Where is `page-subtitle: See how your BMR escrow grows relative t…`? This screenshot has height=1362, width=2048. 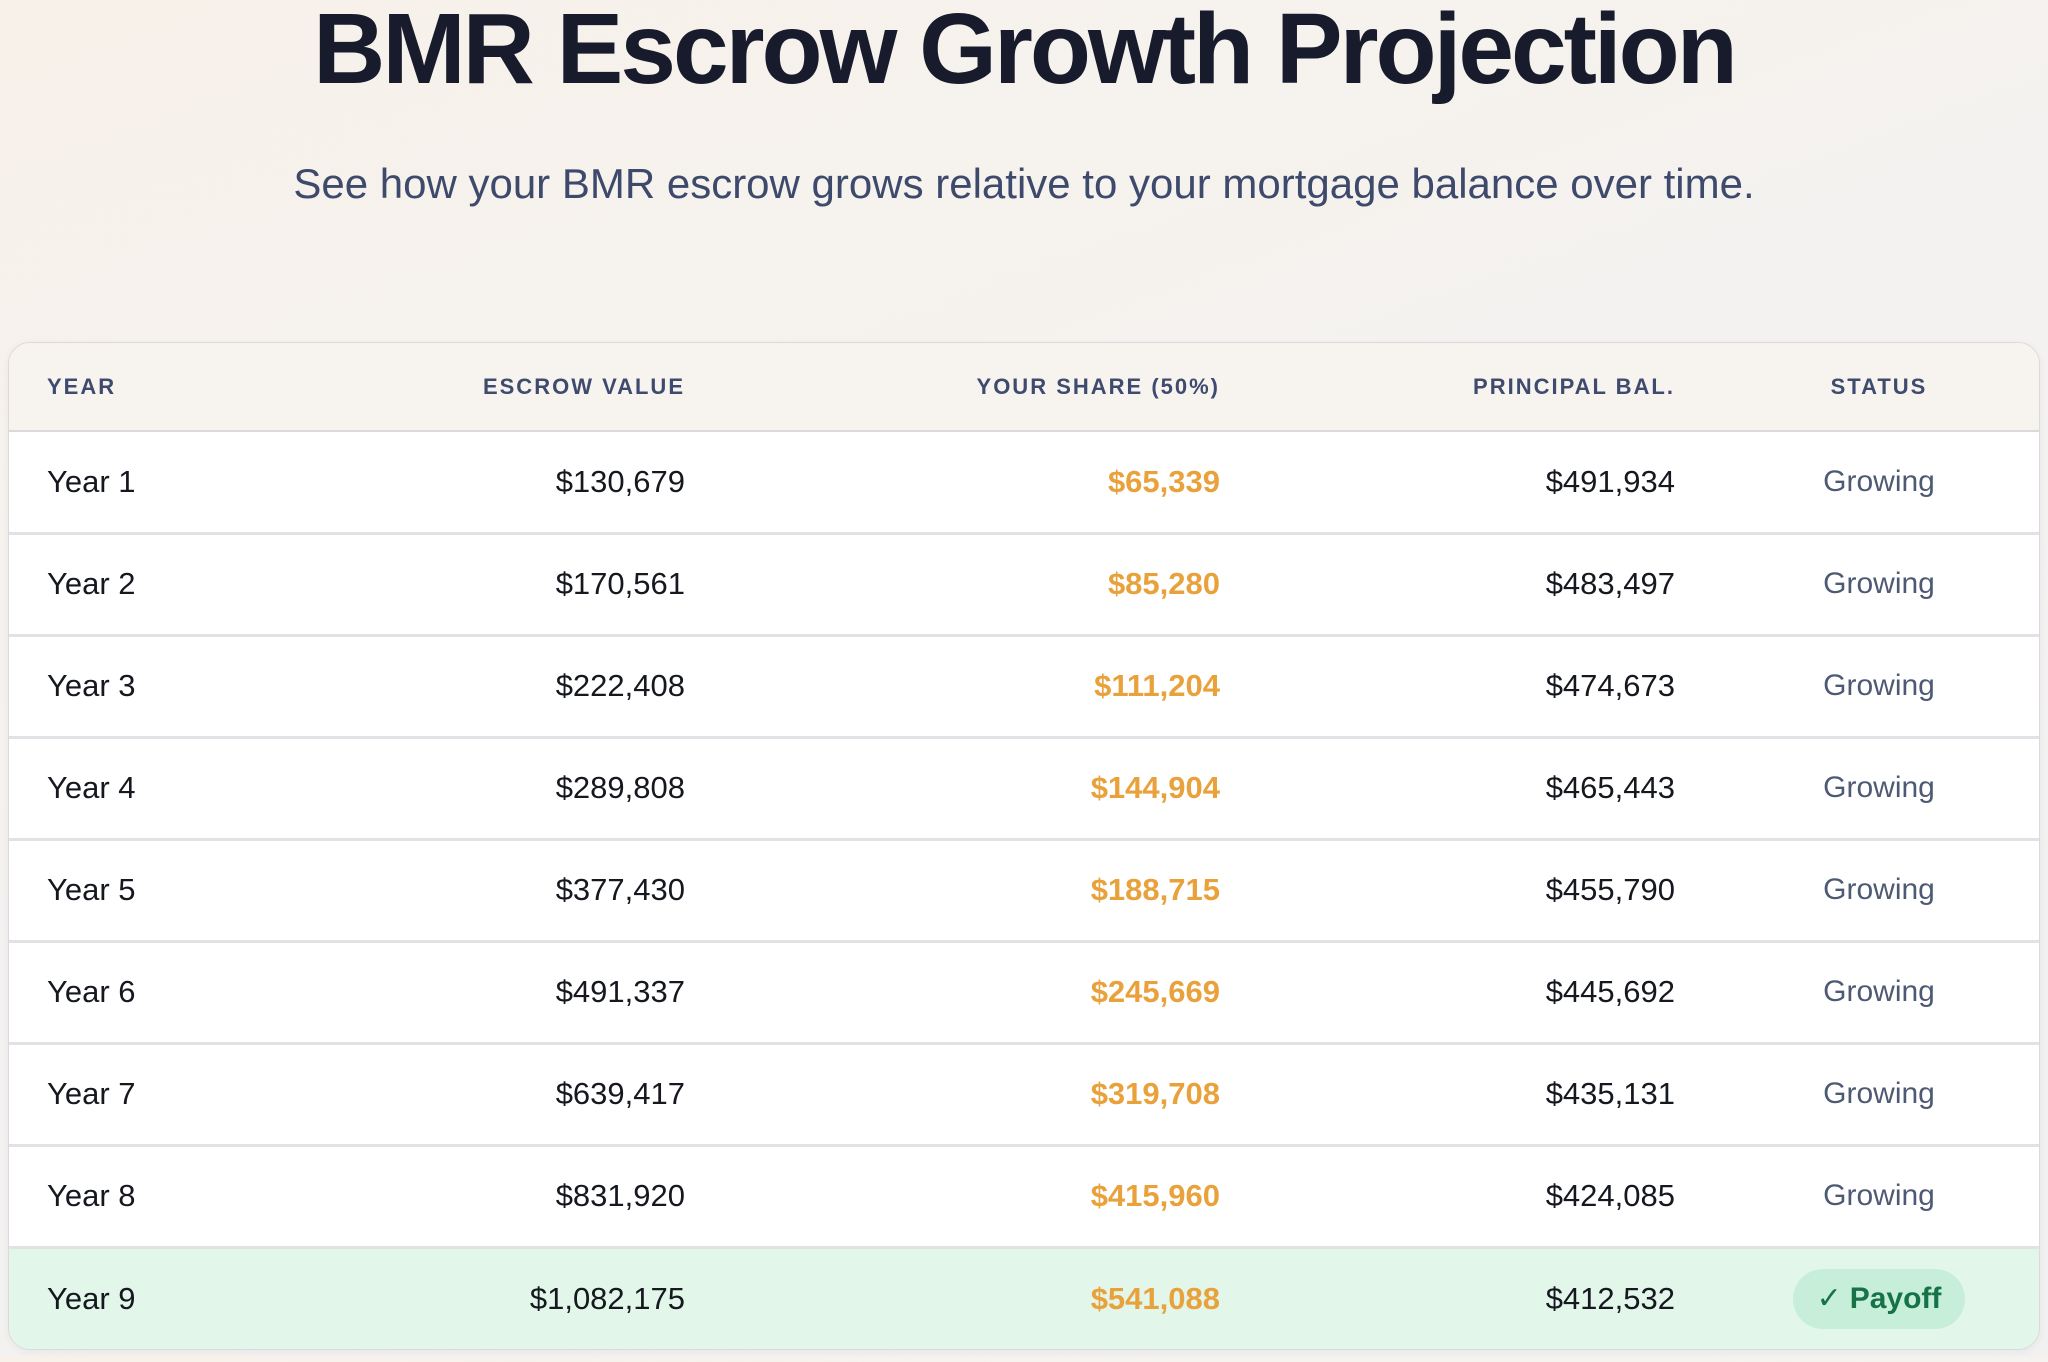
page-subtitle: See how your BMR escrow grows relative t… is located at coordinates (1024, 183).